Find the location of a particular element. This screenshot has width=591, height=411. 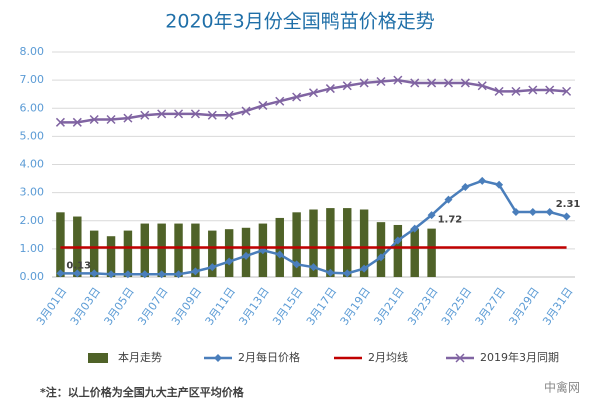

legend-swatch is located at coordinates (98, 358).